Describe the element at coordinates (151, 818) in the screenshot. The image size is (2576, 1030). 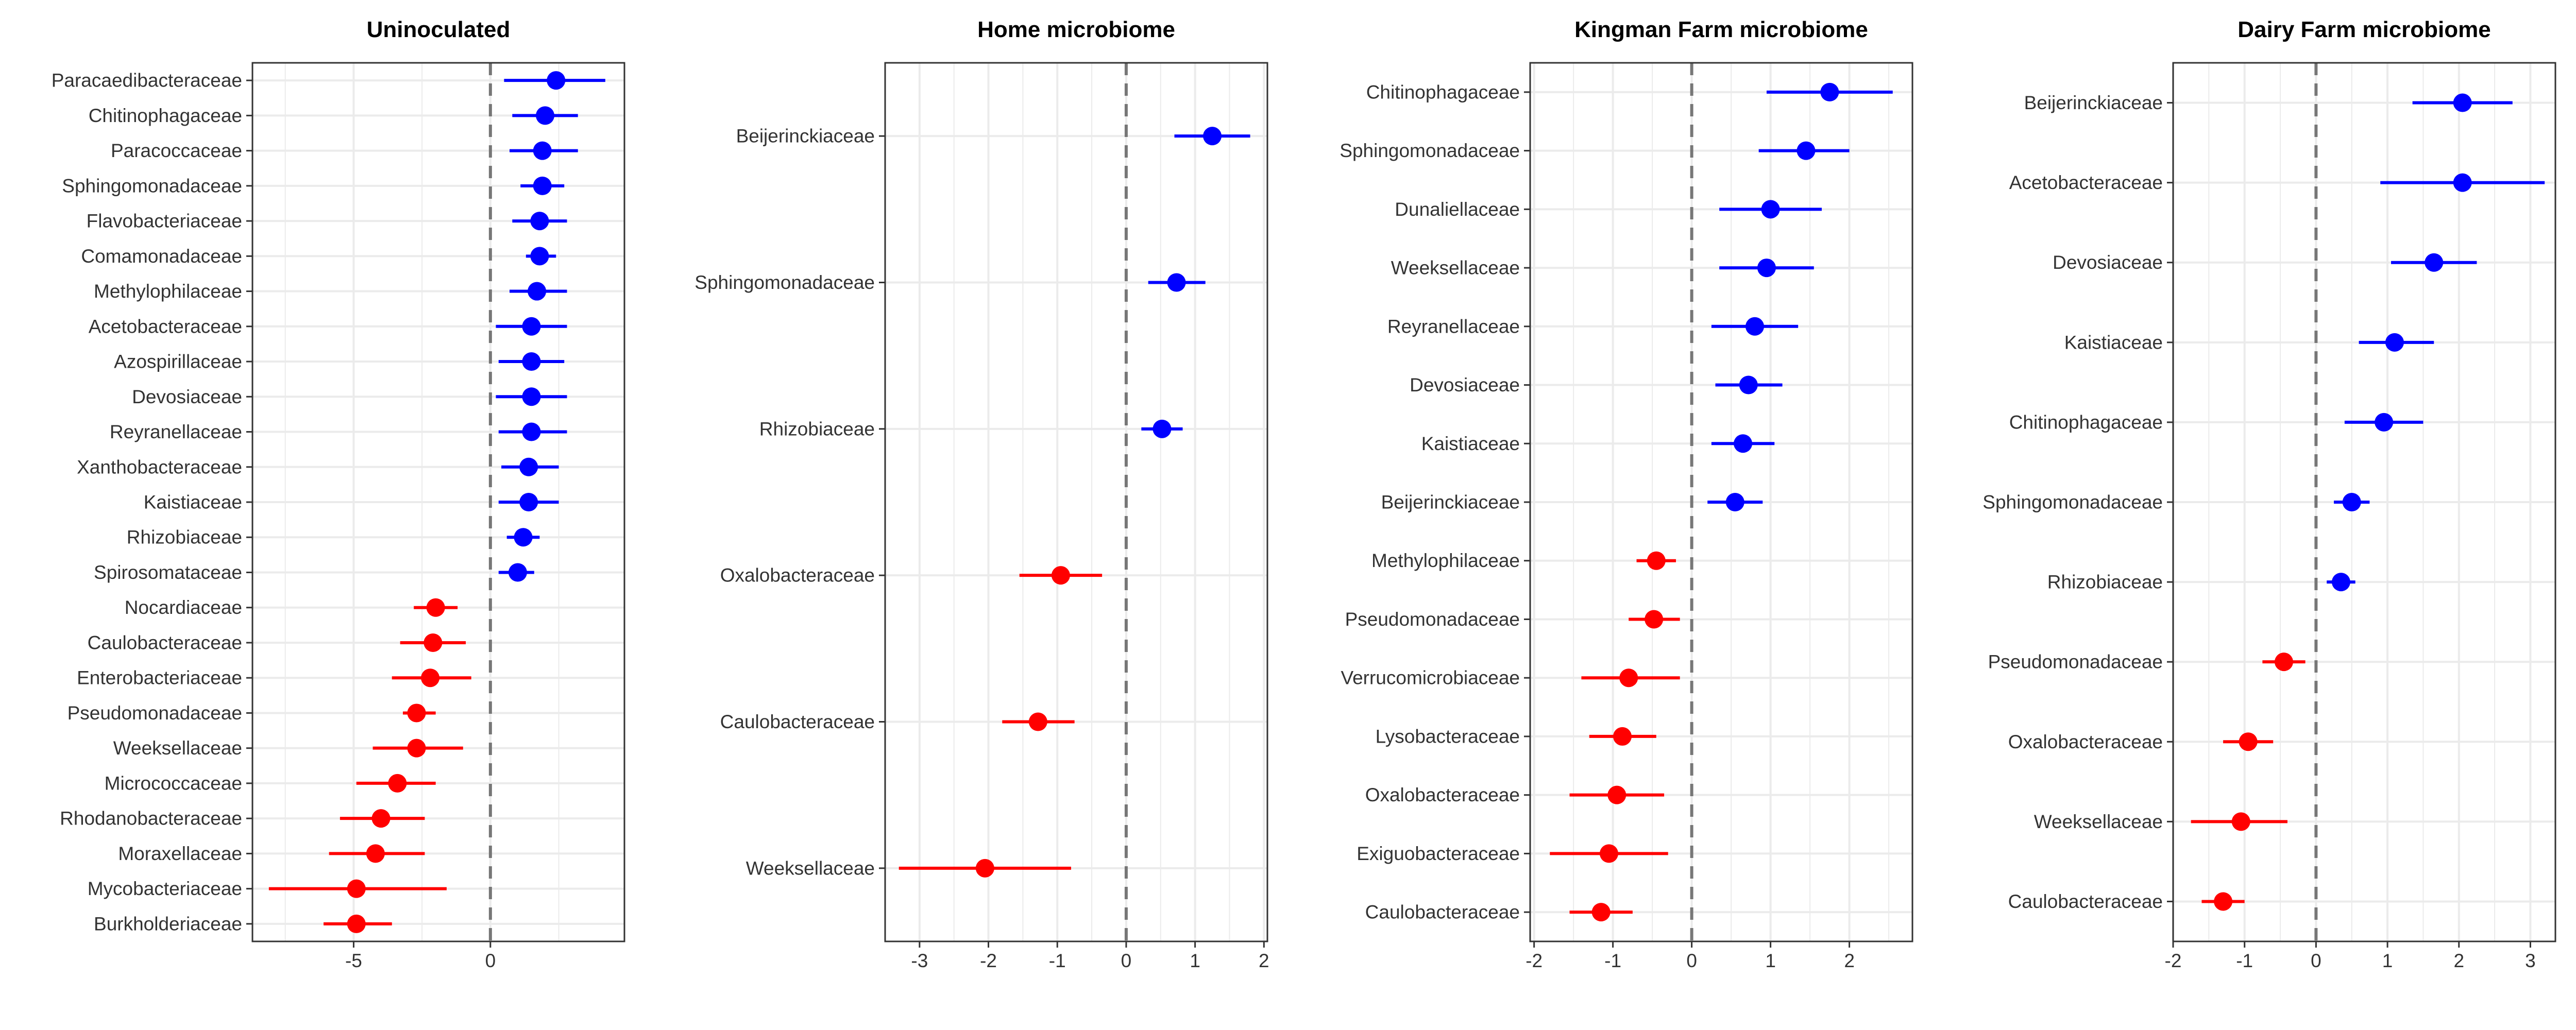
I see `category-label: Rhodanobacteraceae` at that location.